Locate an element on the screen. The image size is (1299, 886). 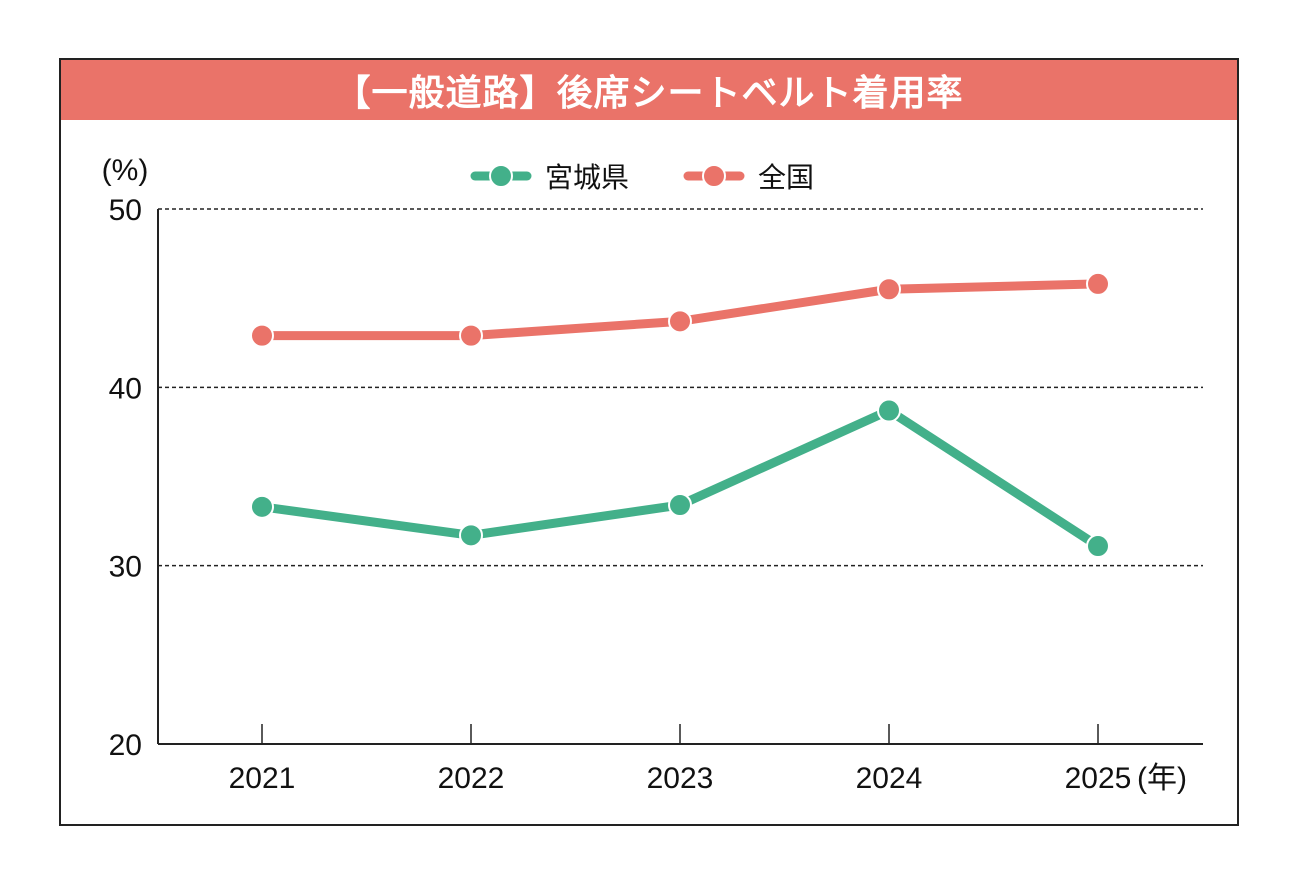
x-tick-label: 2021 is located at coordinates (262, 778).